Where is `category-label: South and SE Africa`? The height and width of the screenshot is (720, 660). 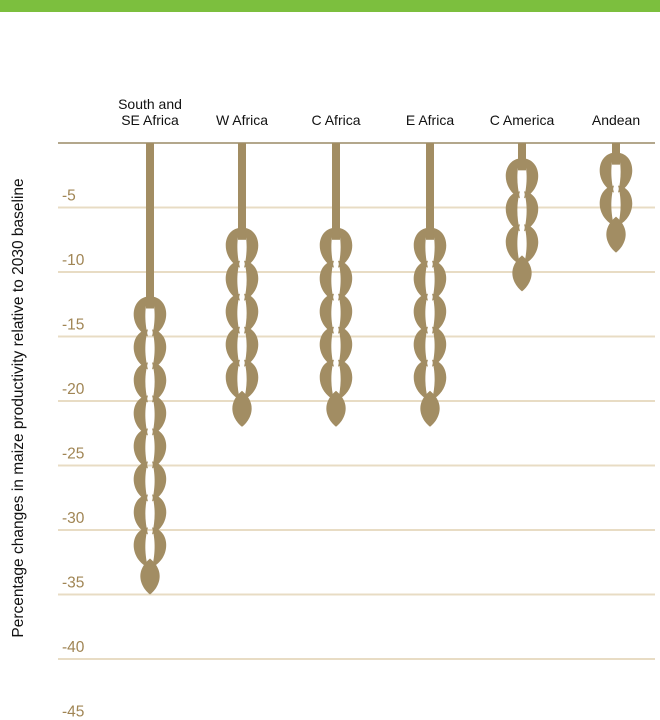 category-label: South and SE Africa is located at coordinates (150, 112).